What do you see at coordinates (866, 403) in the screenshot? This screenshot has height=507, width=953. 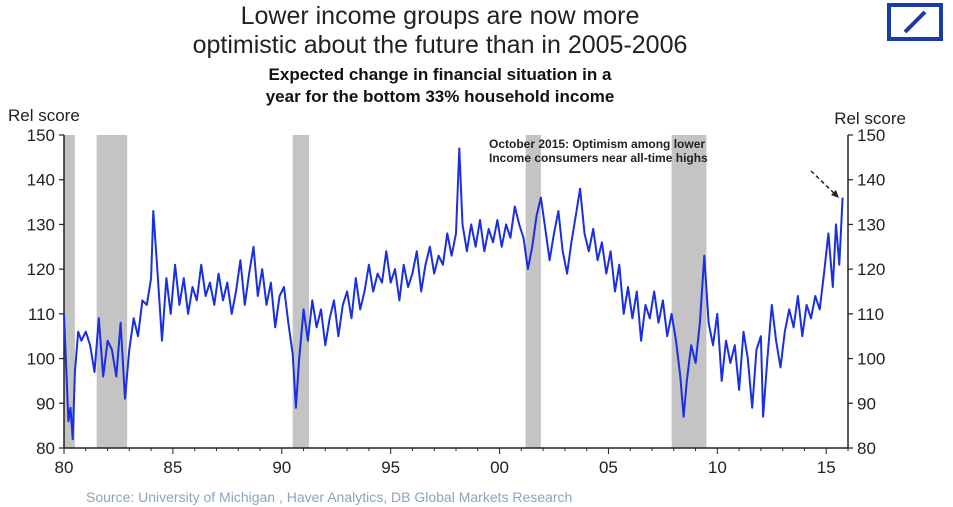 I see `y-tick-label-right: 90` at bounding box center [866, 403].